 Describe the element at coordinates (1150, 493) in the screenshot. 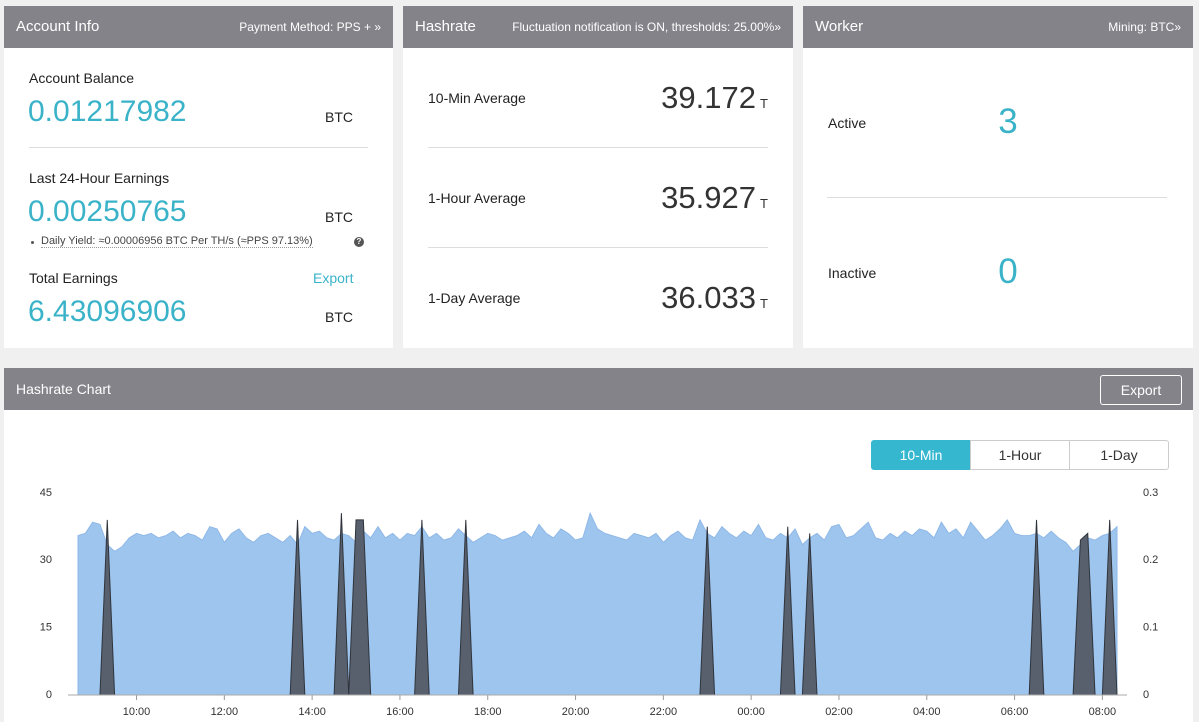

I see `y2-tick-label: 0.3` at that location.